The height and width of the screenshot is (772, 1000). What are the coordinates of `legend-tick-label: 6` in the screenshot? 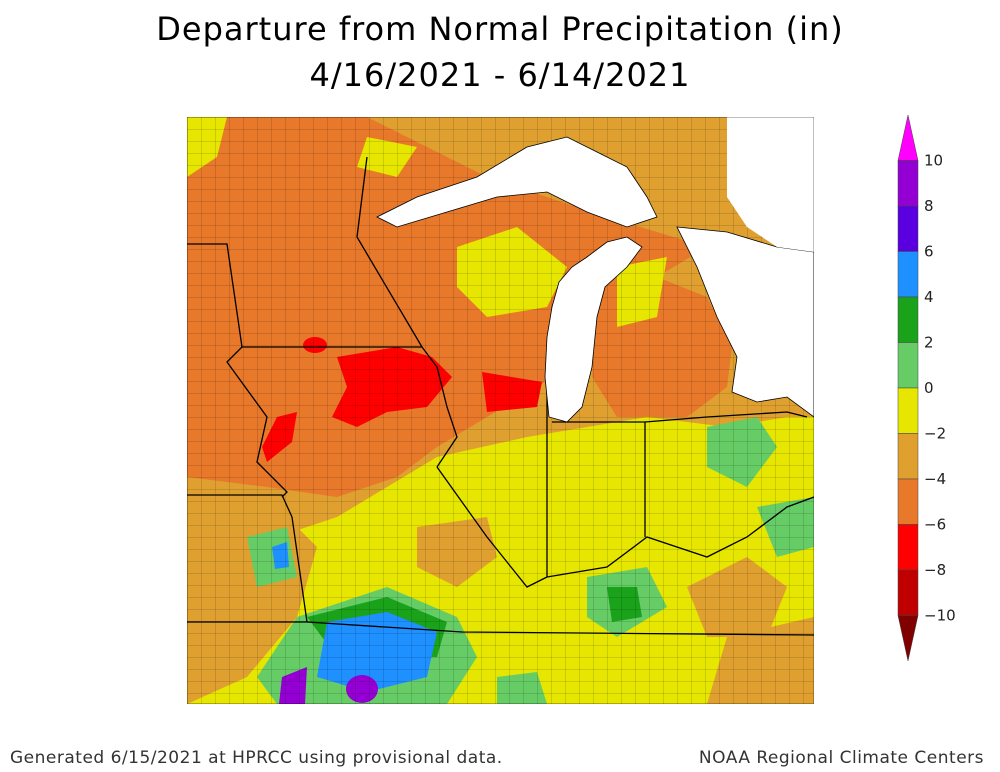 It's located at (929, 252).